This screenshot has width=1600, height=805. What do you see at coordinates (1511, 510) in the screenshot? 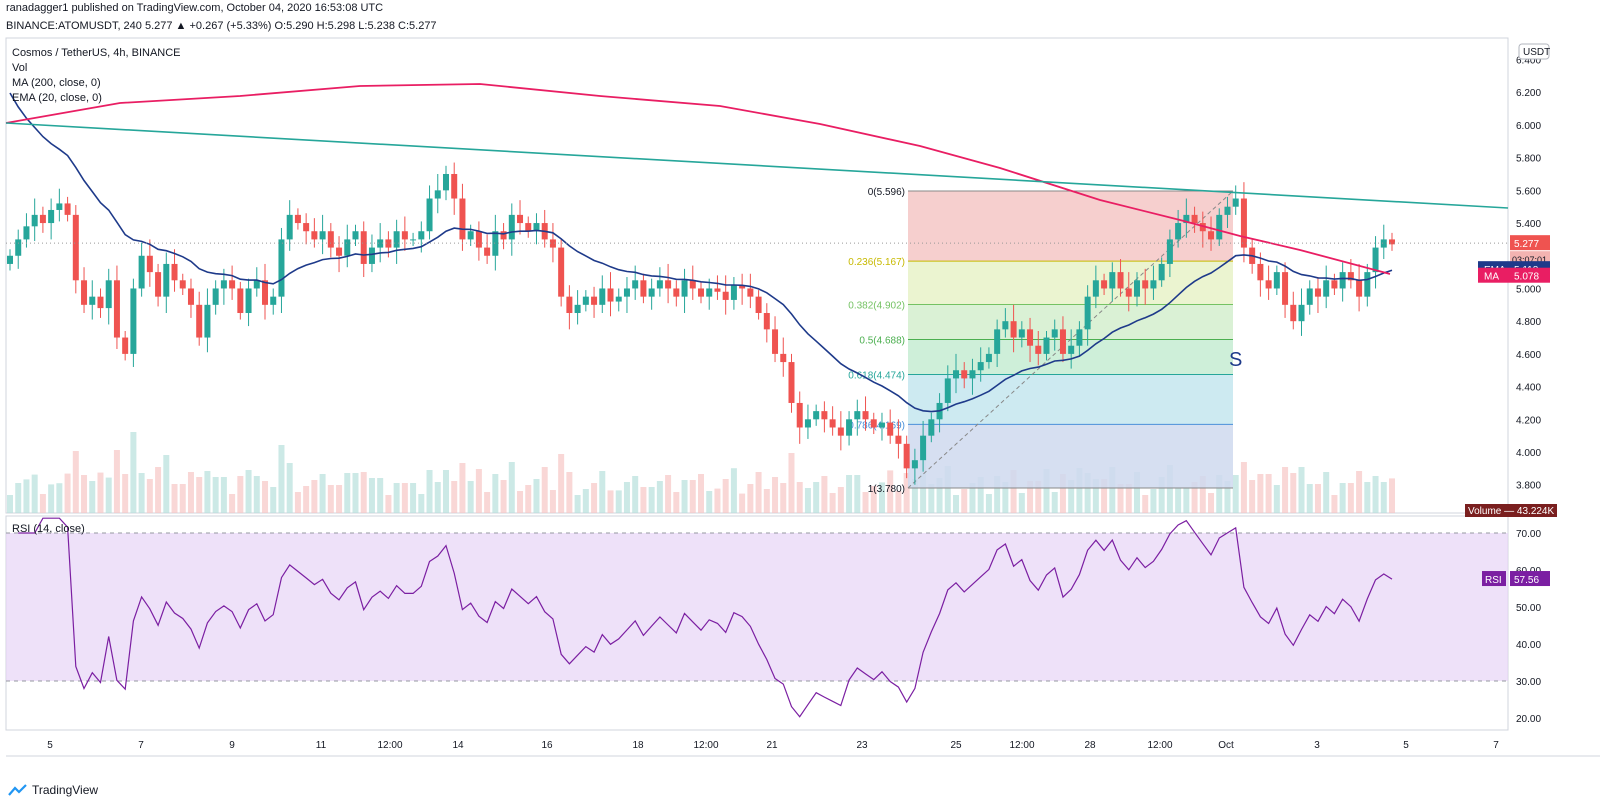
I see `volume-tag` at bounding box center [1511, 510].